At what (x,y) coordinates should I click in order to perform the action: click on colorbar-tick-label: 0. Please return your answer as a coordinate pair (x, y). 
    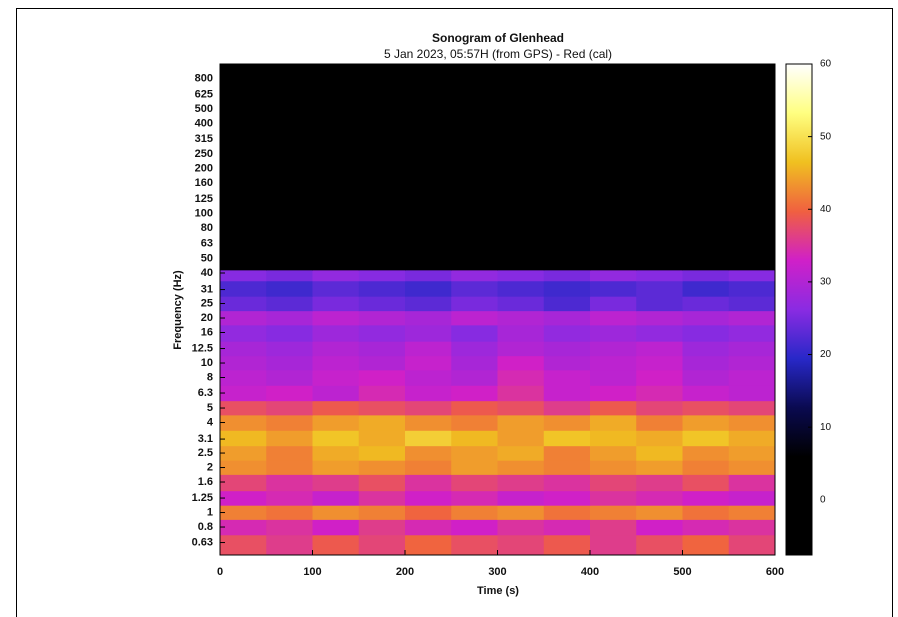
    Looking at the image, I should click on (823, 499).